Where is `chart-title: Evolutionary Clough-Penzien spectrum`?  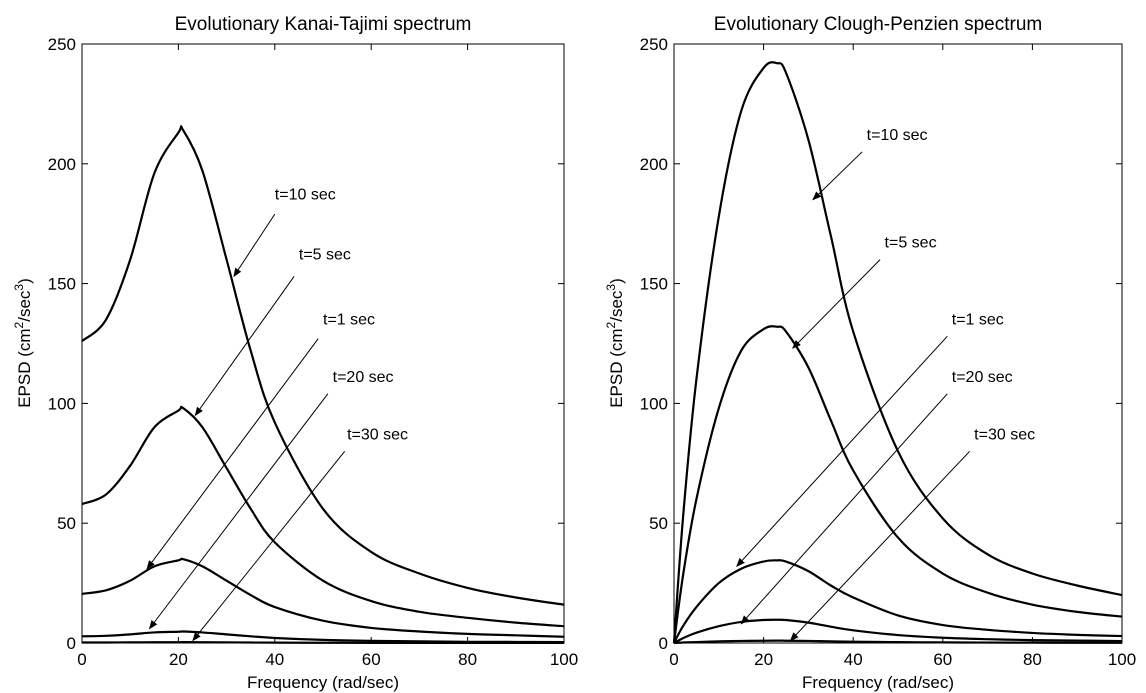 chart-title: Evolutionary Clough-Penzien spectrum is located at coordinates (878, 24).